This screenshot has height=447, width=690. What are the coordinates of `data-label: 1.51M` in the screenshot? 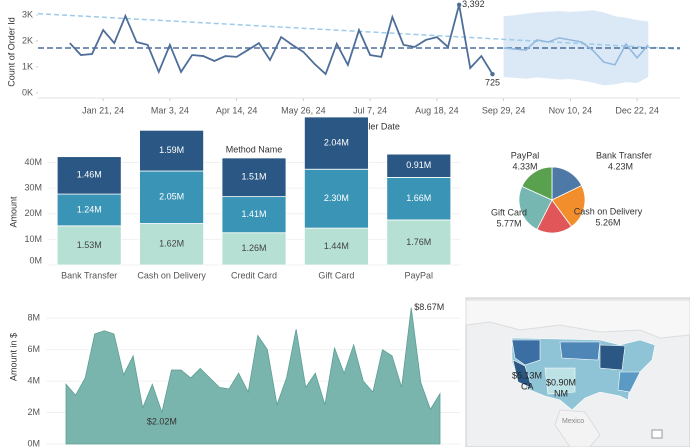 It's located at (253, 177).